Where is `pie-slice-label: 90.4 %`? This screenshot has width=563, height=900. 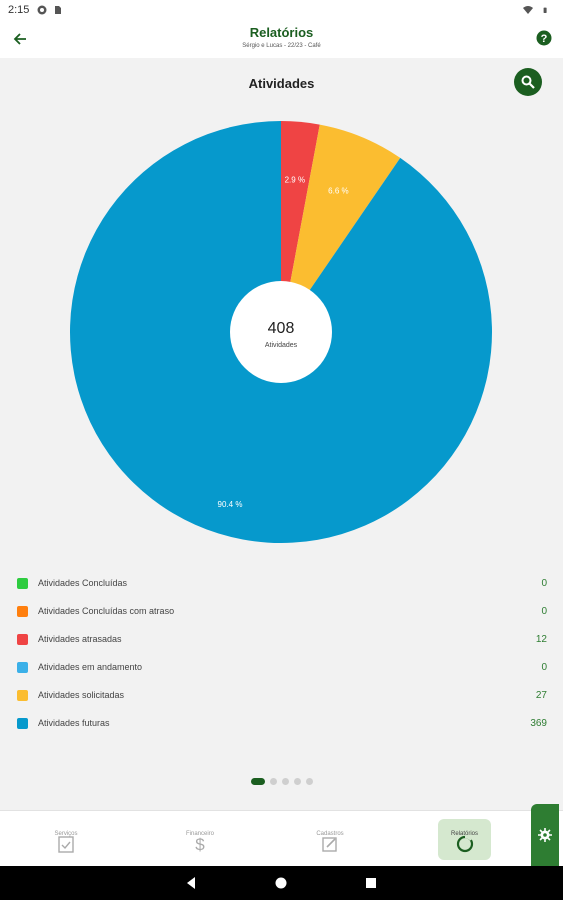 pie-slice-label: 90.4 % is located at coordinates (230, 504).